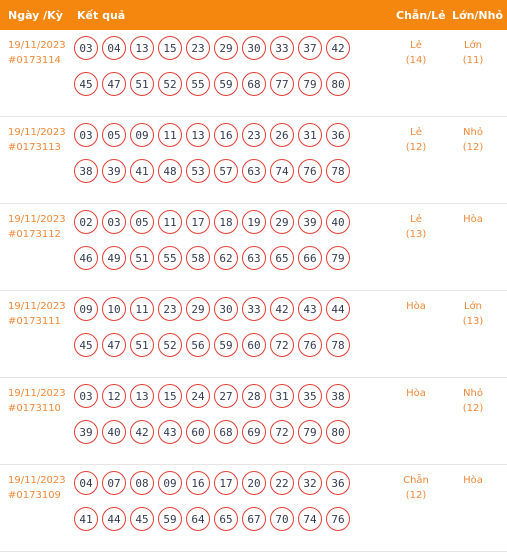  What do you see at coordinates (170, 48) in the screenshot?
I see `number-ball: 15` at bounding box center [170, 48].